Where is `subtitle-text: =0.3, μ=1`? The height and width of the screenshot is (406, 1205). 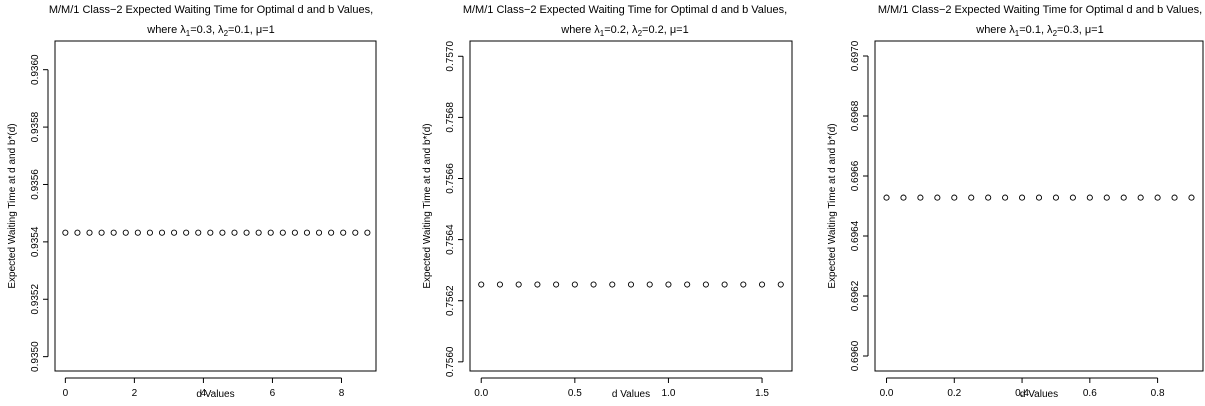 subtitle-text: =0.3, μ=1 is located at coordinates (1080, 30).